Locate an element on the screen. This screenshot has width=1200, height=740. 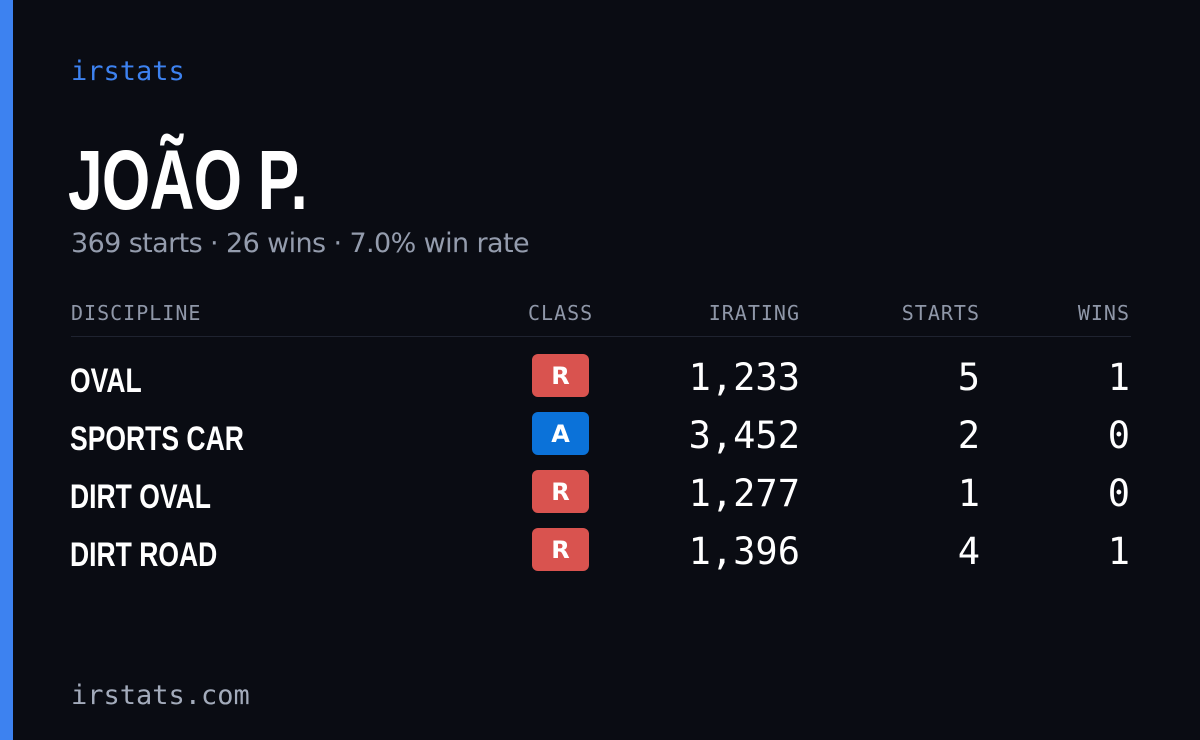
table-row: SPORTS CAR A 3,452 2 0 is located at coordinates (600, 441).